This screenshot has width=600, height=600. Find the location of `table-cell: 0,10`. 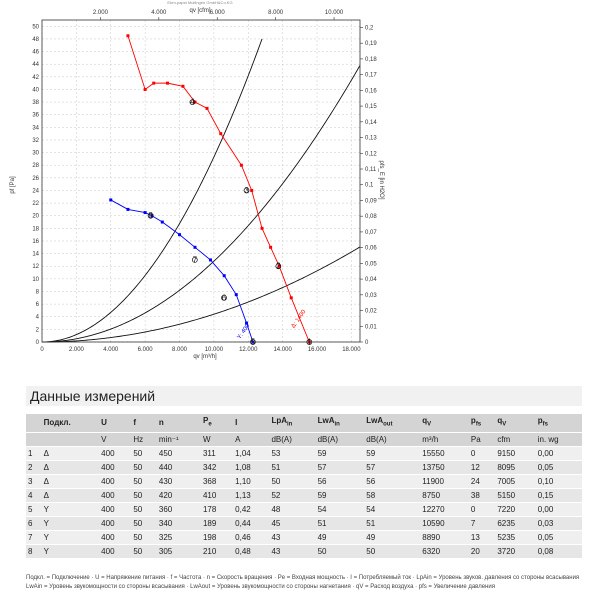

table-cell: 0,10 is located at coordinates (558, 481).